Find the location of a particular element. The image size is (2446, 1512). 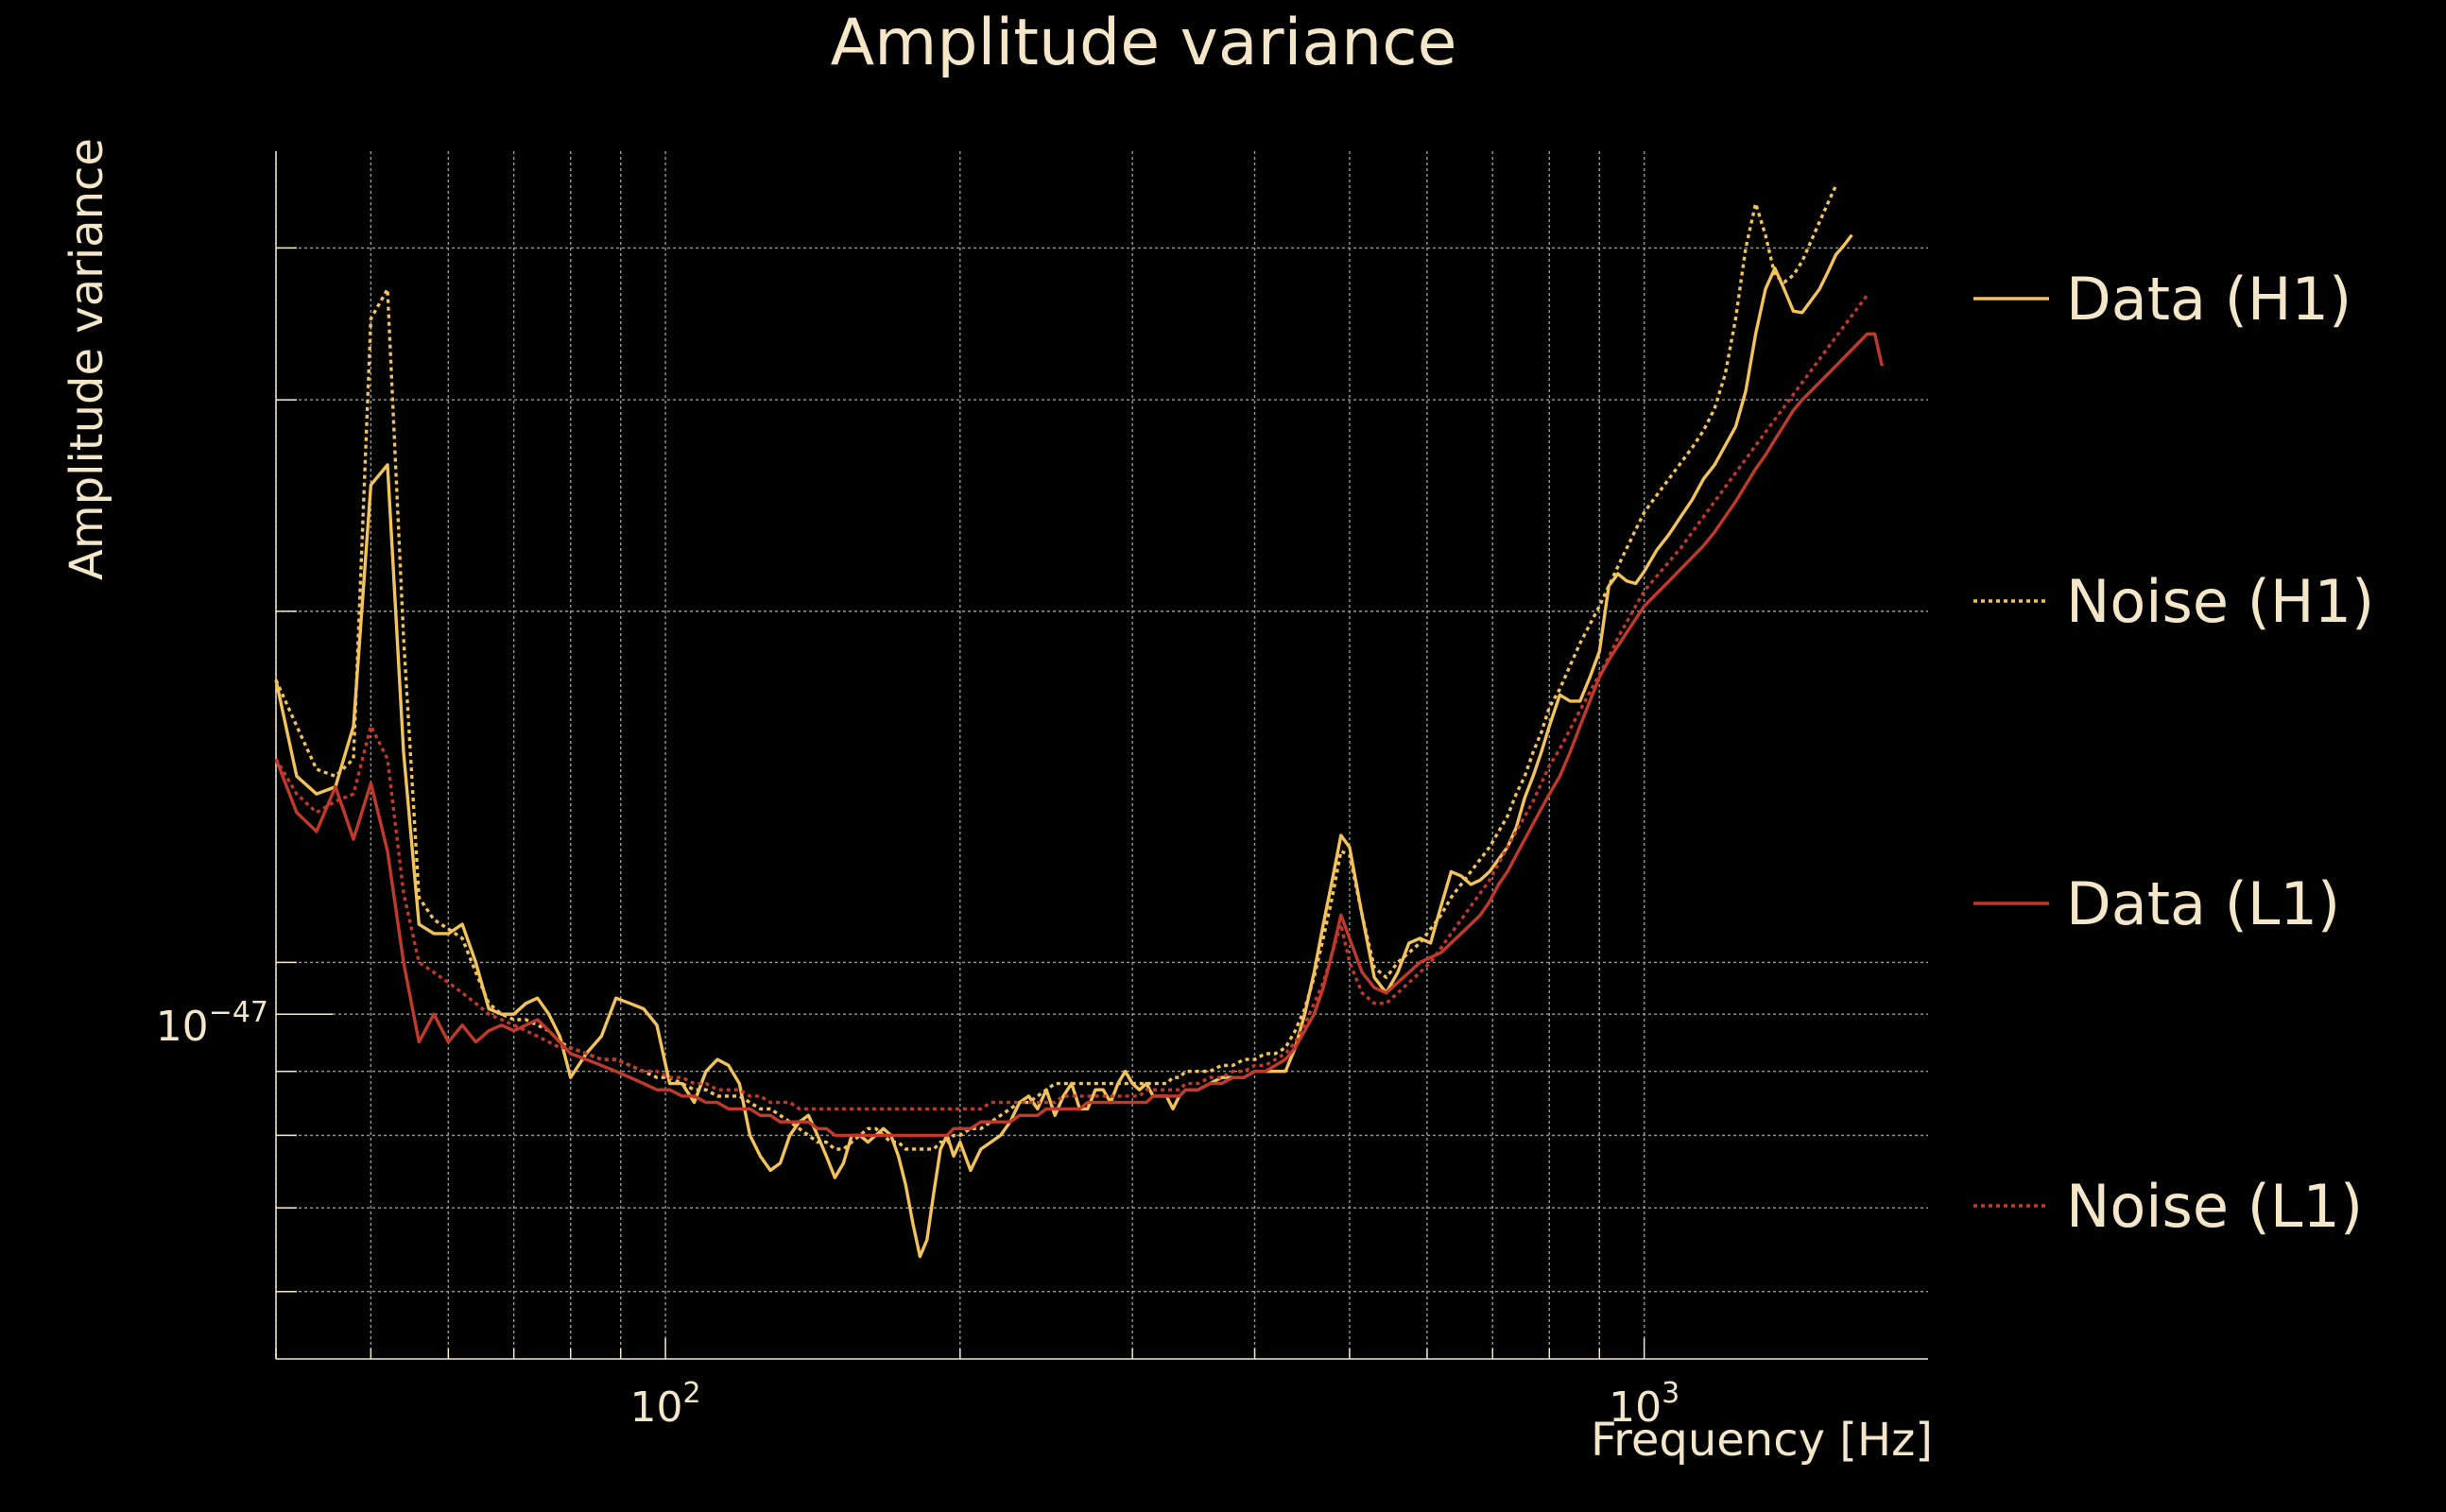

y-axis-label: Amplitude variance is located at coordinates (86, 359).